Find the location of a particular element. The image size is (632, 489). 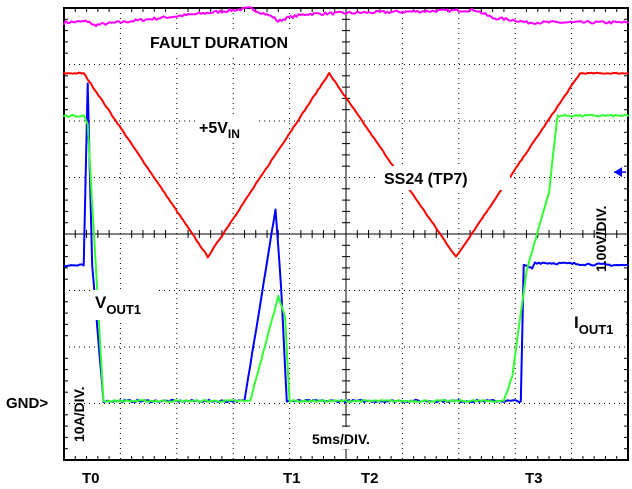

ss24-label: SS24 (TP7) is located at coordinates (426, 179).